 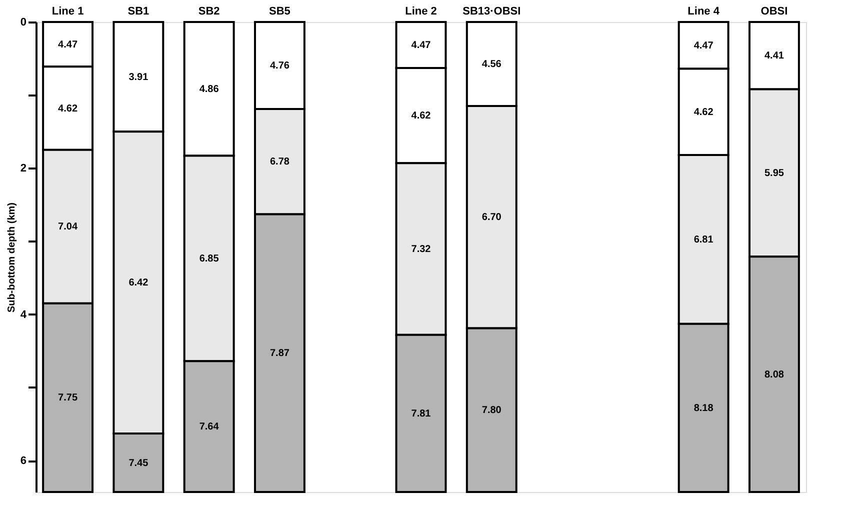 What do you see at coordinates (138, 77) in the screenshot?
I see `annotation: 3.91` at bounding box center [138, 77].